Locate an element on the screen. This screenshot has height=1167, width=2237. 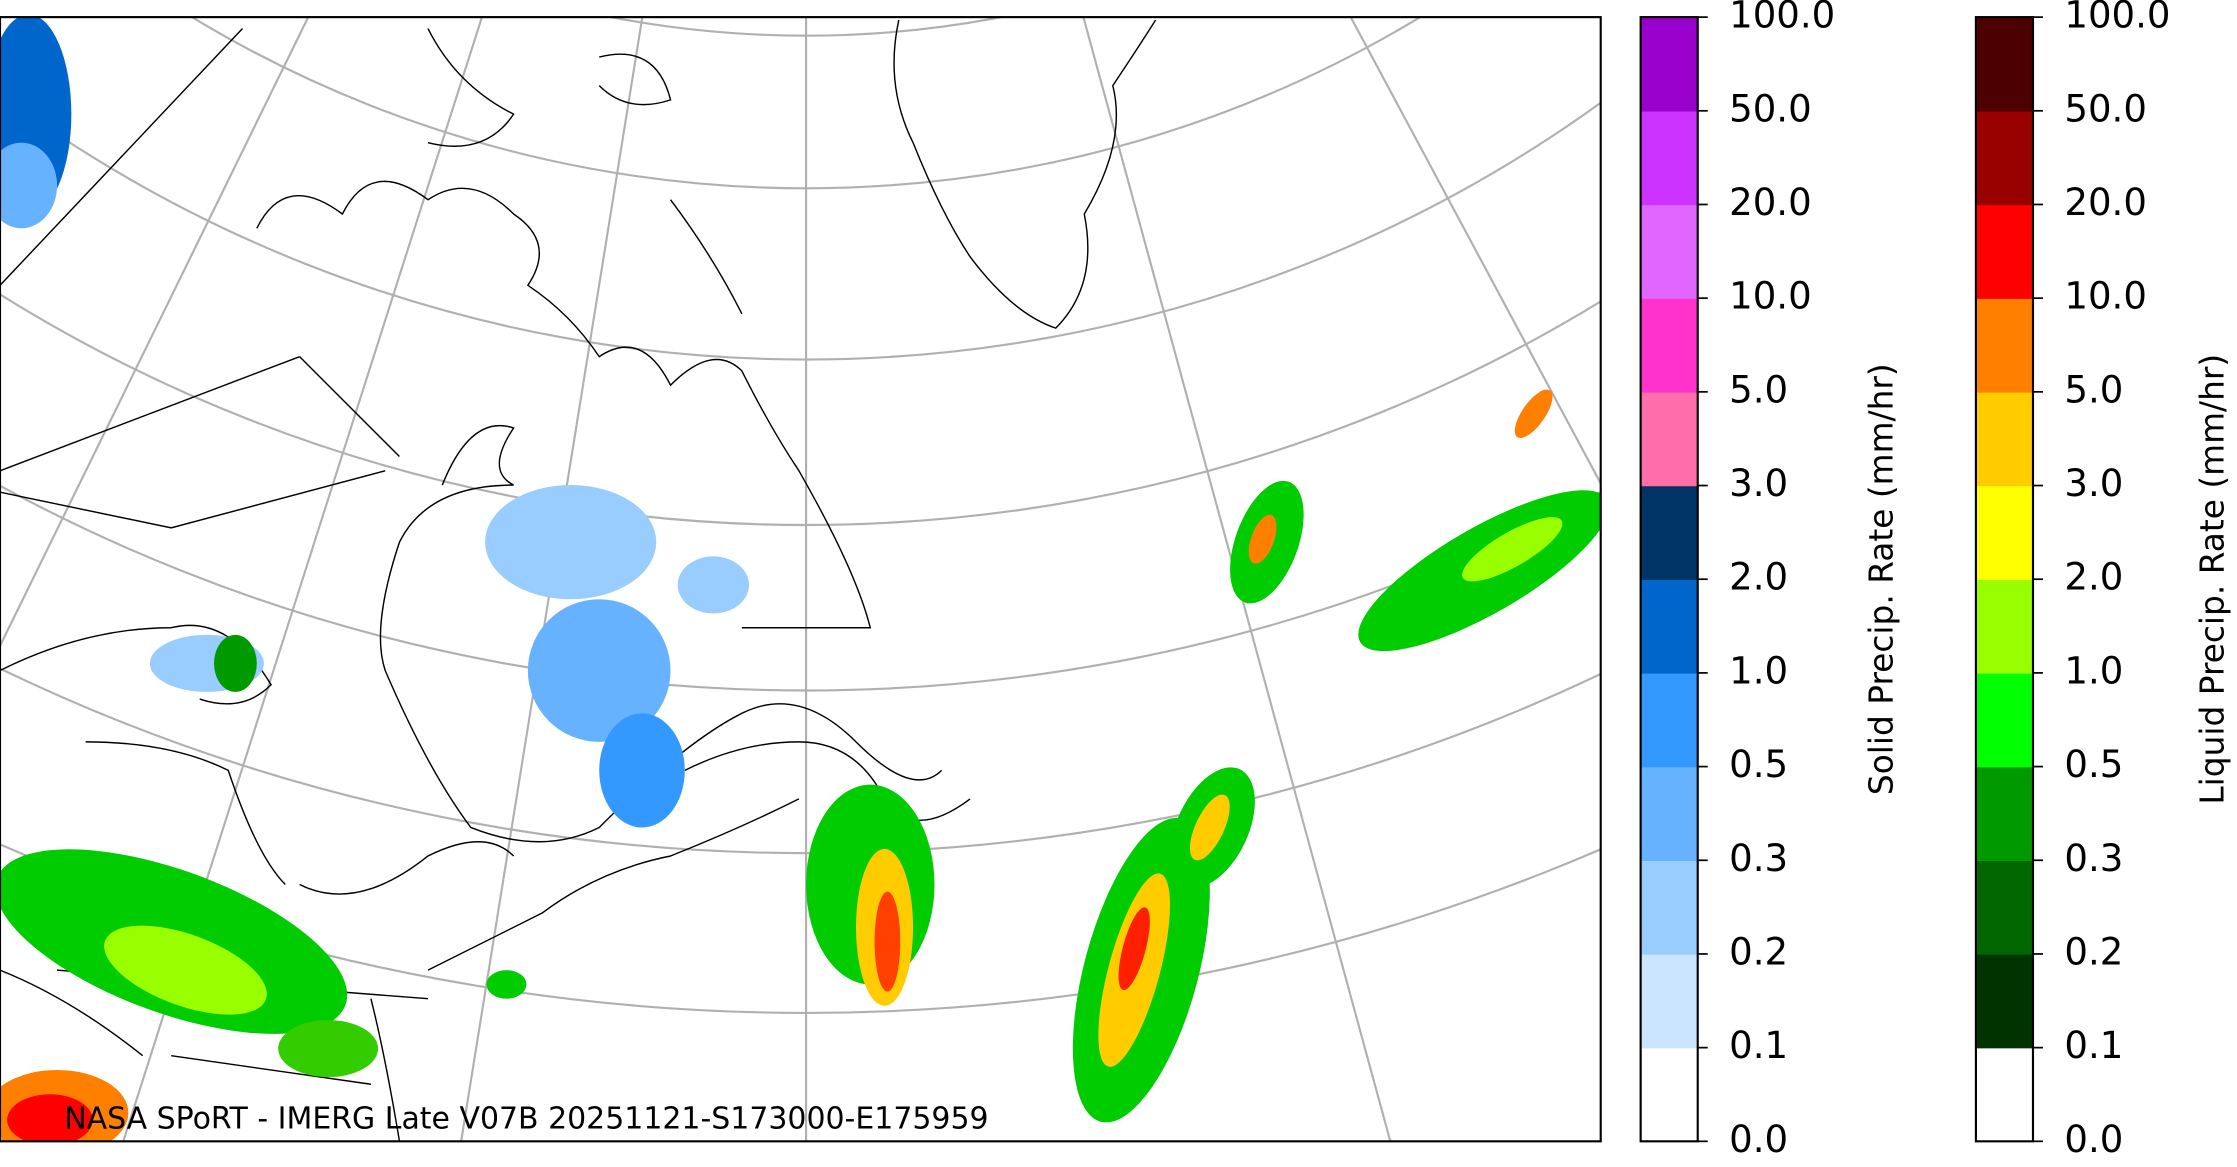
colorbar-label: Liquid Precip. Rate (mm/hr) is located at coordinates (2213, 579).